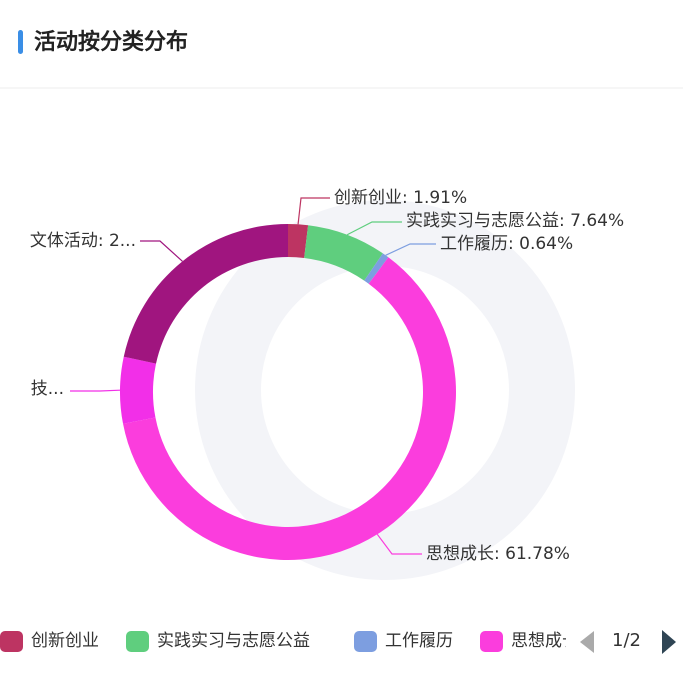 Image resolution: width=683 pixels, height=697 pixels. I want to click on card-title: 活动按分类分布, so click(111, 42).